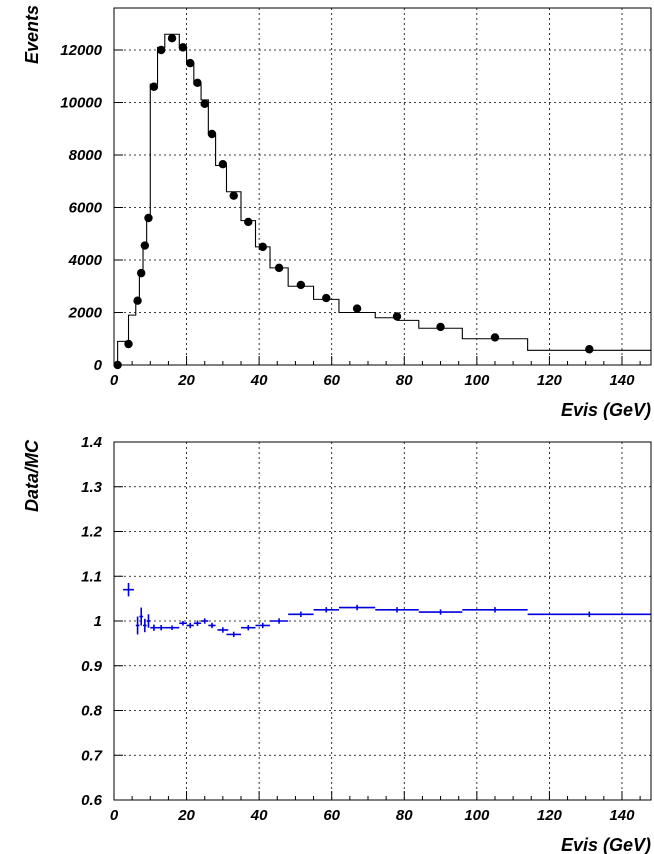 The width and height of the screenshot is (654, 854). I want to click on y-tick-label: 4000, so click(85, 260).